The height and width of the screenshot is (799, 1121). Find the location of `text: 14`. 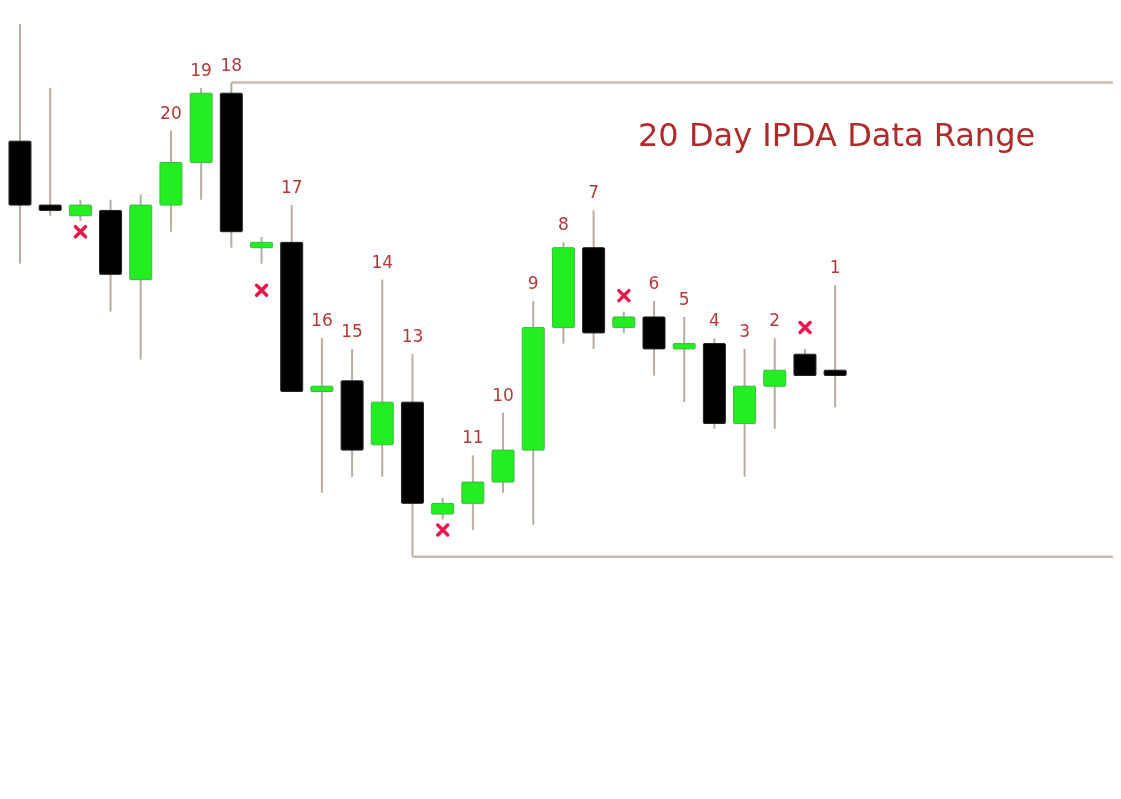

text: 14 is located at coordinates (382, 261).